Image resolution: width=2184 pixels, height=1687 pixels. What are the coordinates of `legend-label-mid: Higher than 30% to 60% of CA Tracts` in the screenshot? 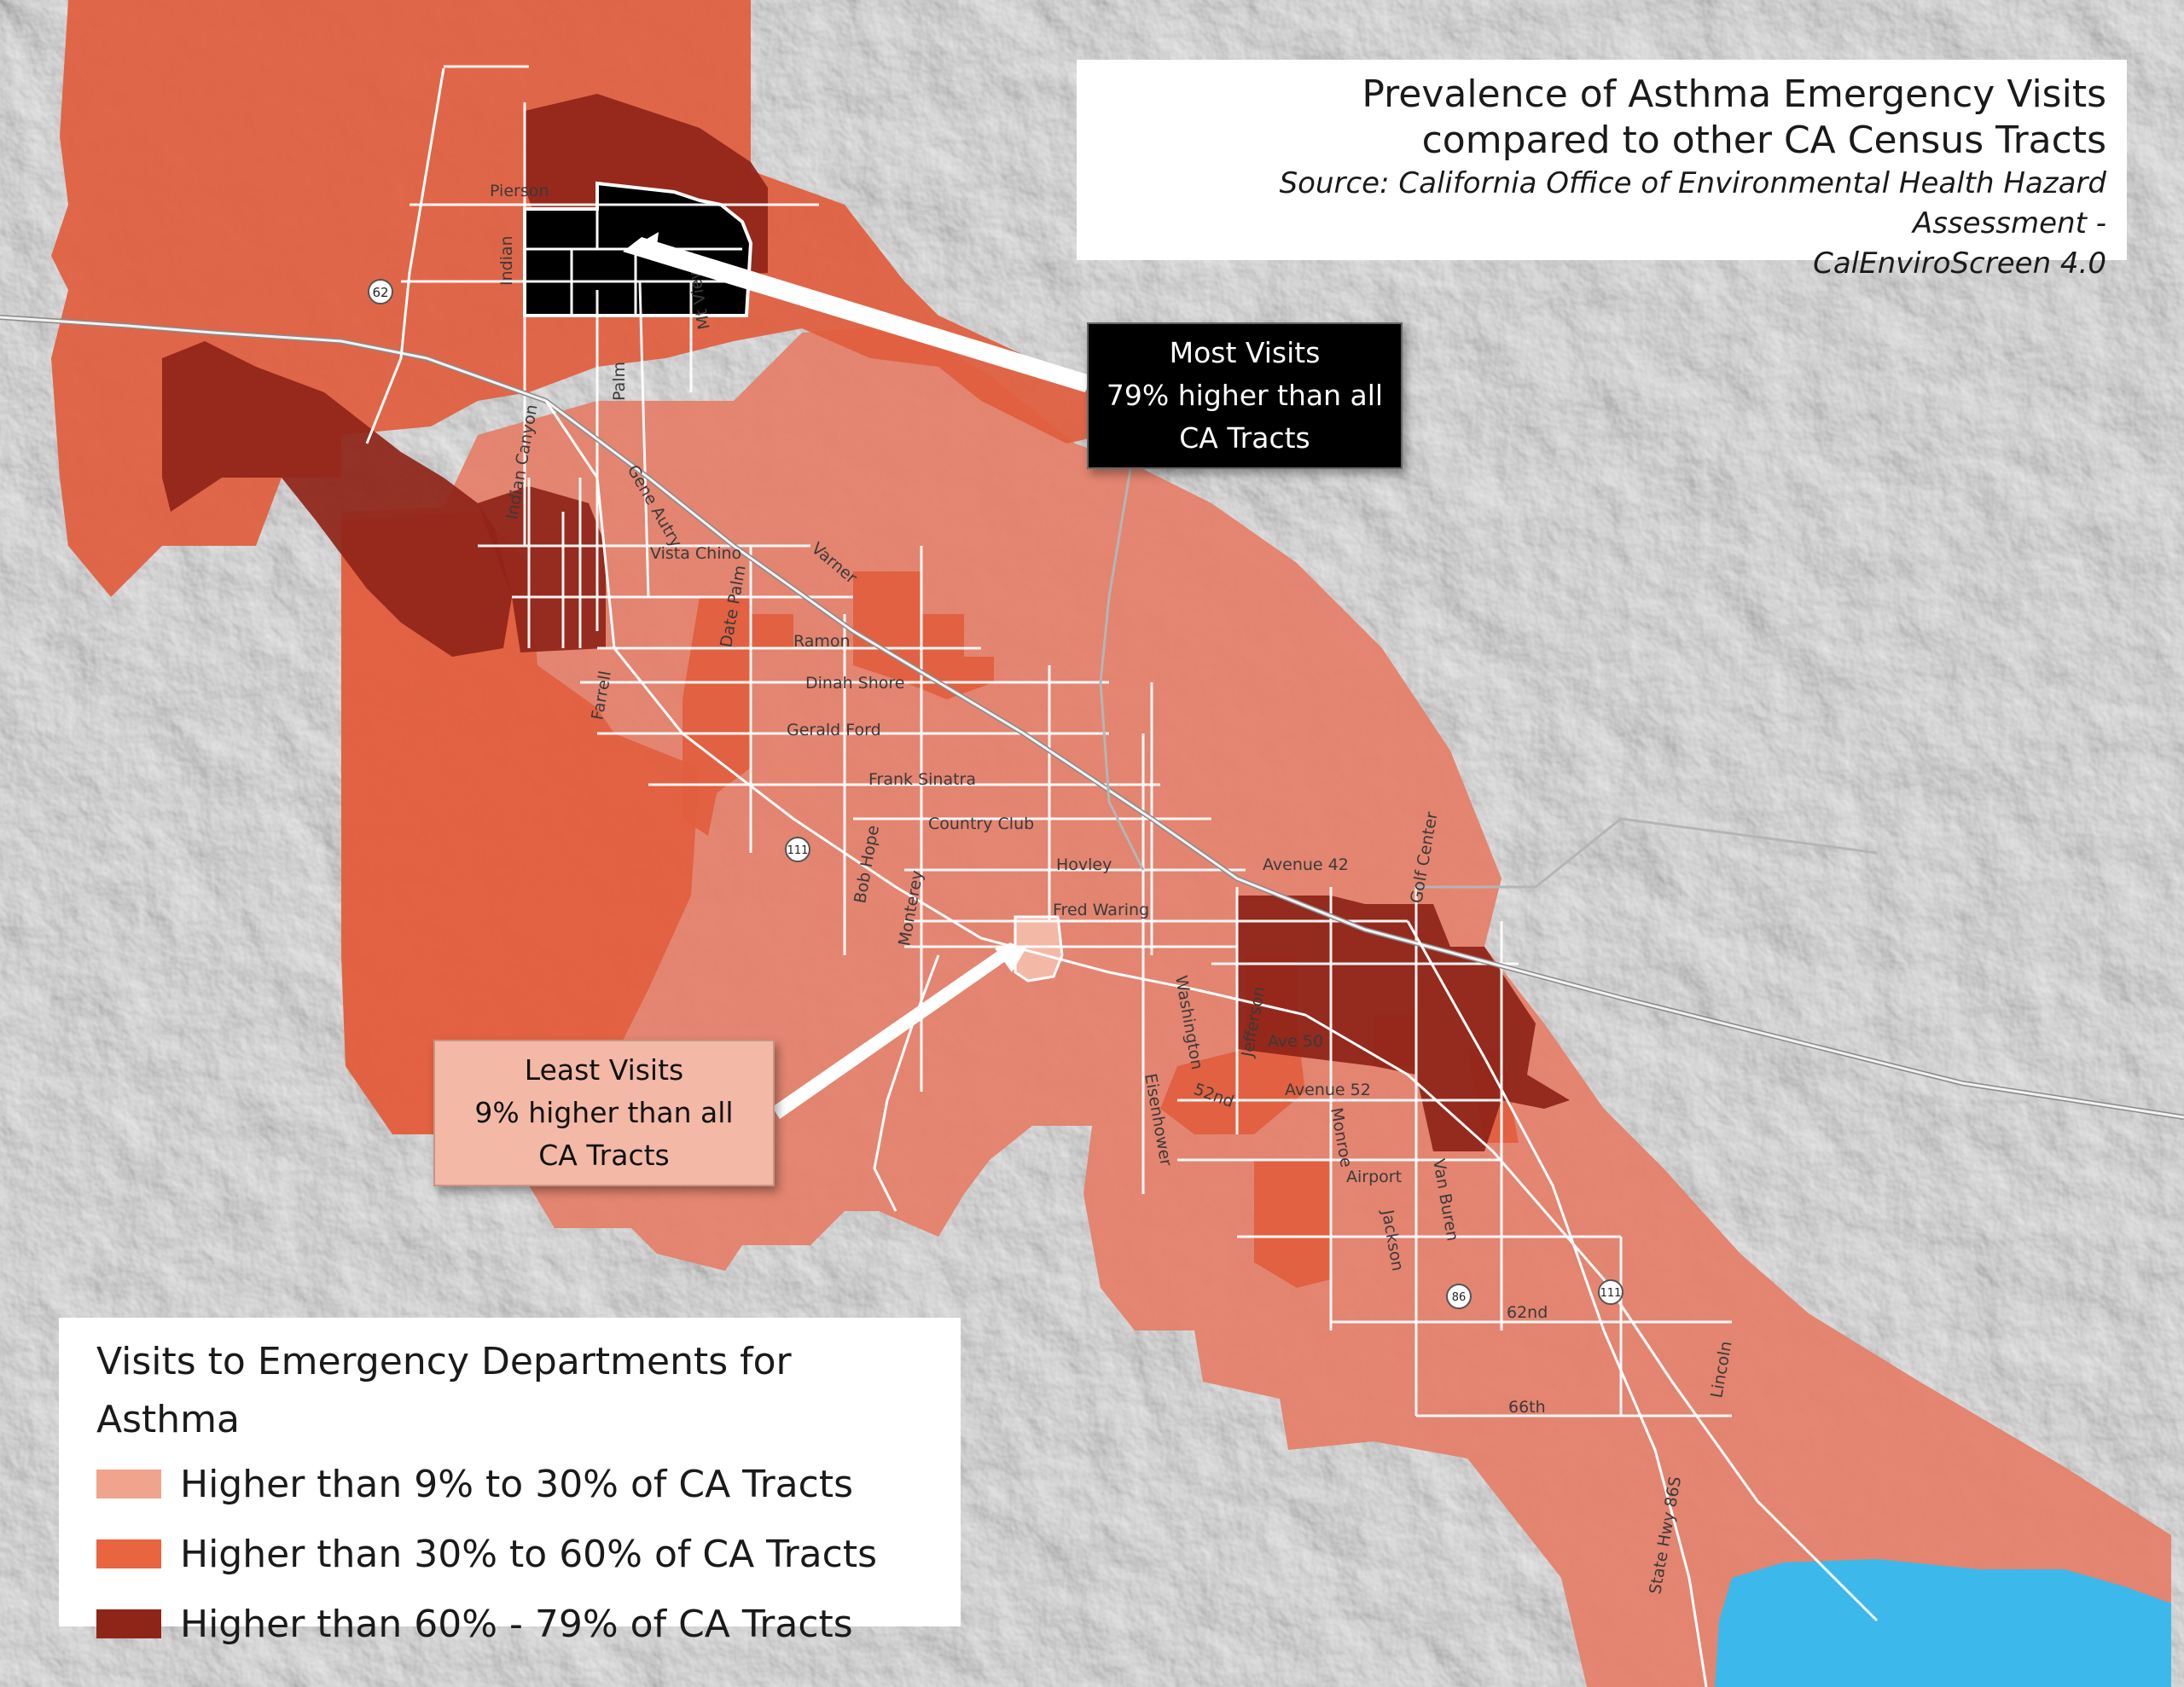 It's located at (529, 1554).